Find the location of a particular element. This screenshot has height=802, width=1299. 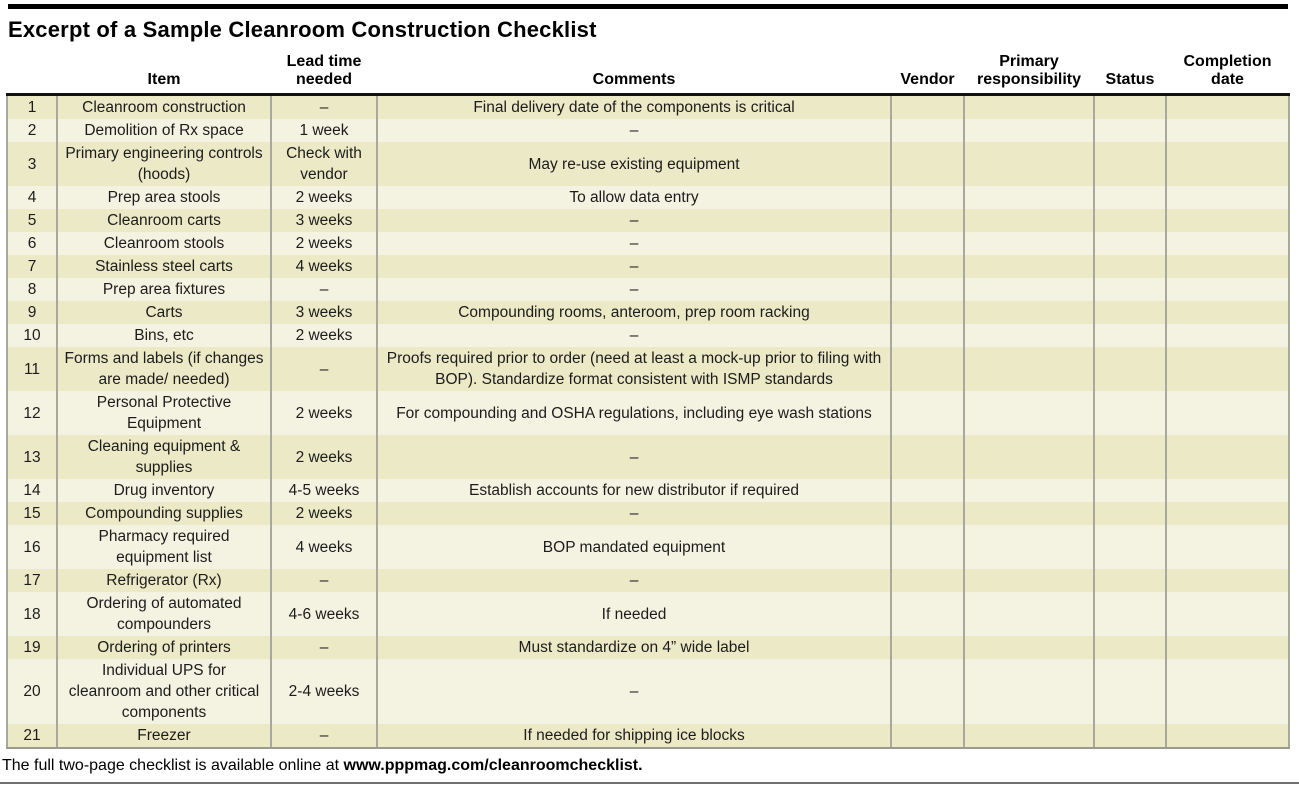

table-row: 13 Cleaning equipment & supplies 2 weeks – is located at coordinates (648, 457).